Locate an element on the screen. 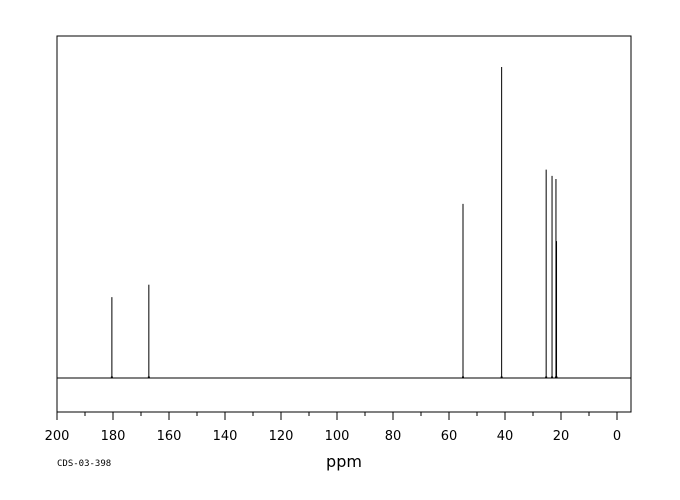 The width and height of the screenshot is (680, 500). x-tick-label: 200 is located at coordinates (57, 436).